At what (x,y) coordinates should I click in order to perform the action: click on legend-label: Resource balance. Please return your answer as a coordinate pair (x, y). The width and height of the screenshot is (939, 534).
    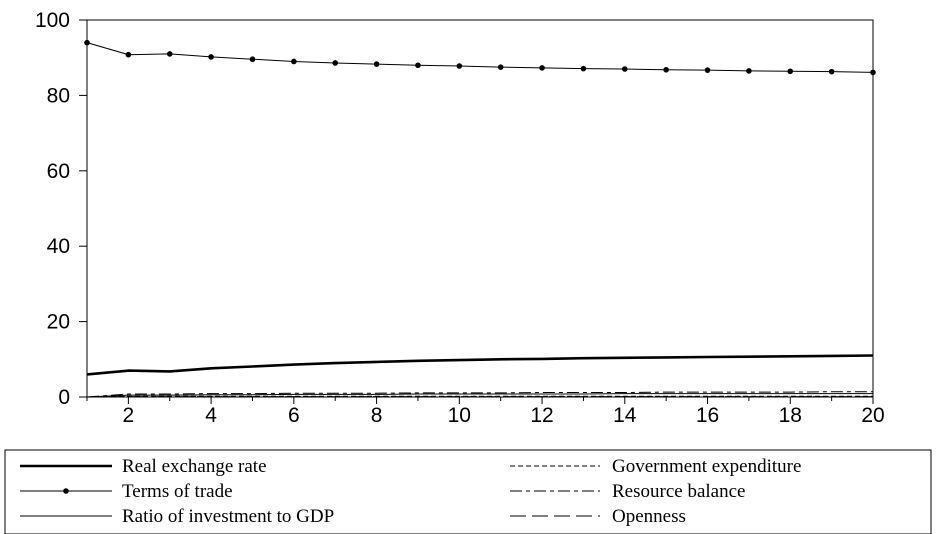
    Looking at the image, I should click on (678, 491).